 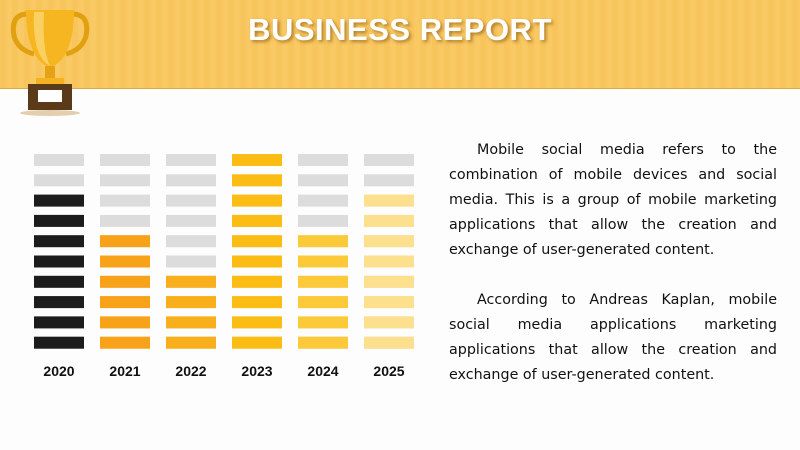 I want to click on trophy-icon, so click(x=50, y=63).